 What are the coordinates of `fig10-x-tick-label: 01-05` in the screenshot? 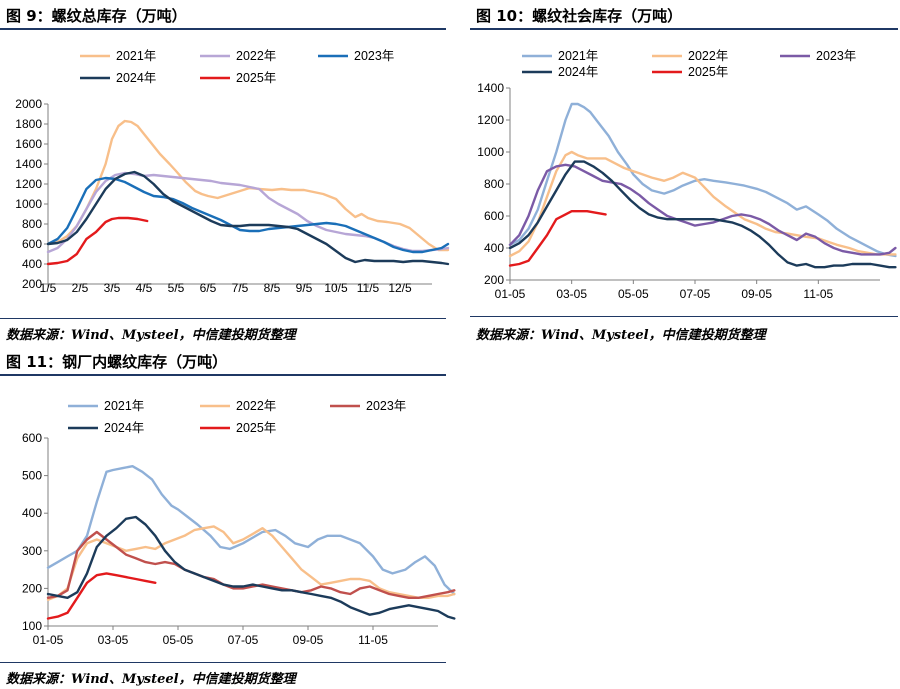 It's located at (510, 294).